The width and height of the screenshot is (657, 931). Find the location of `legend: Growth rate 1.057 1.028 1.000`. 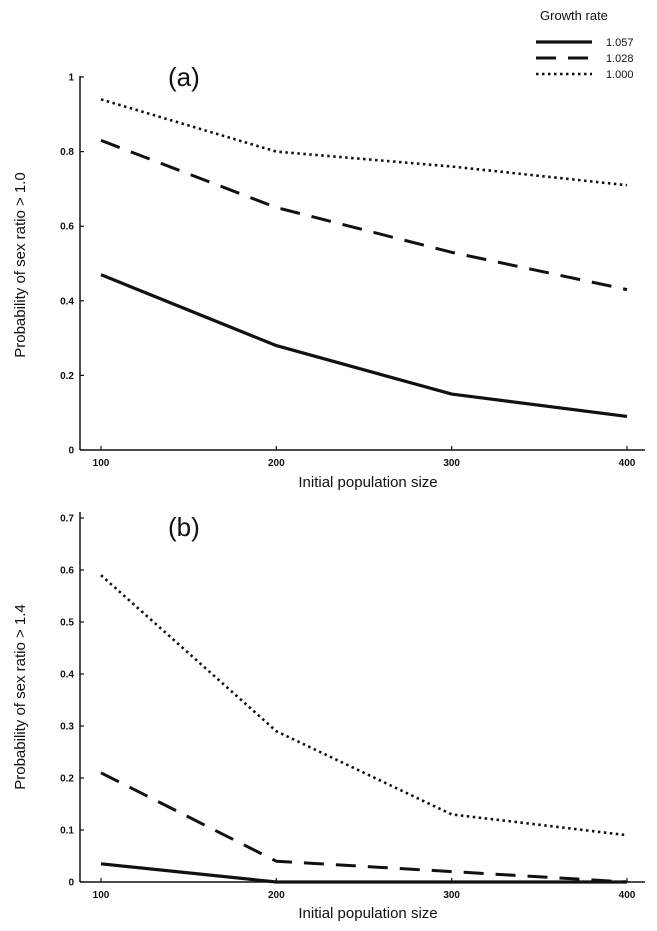

legend: Growth rate 1.057 1.028 1.000 is located at coordinates (585, 44).